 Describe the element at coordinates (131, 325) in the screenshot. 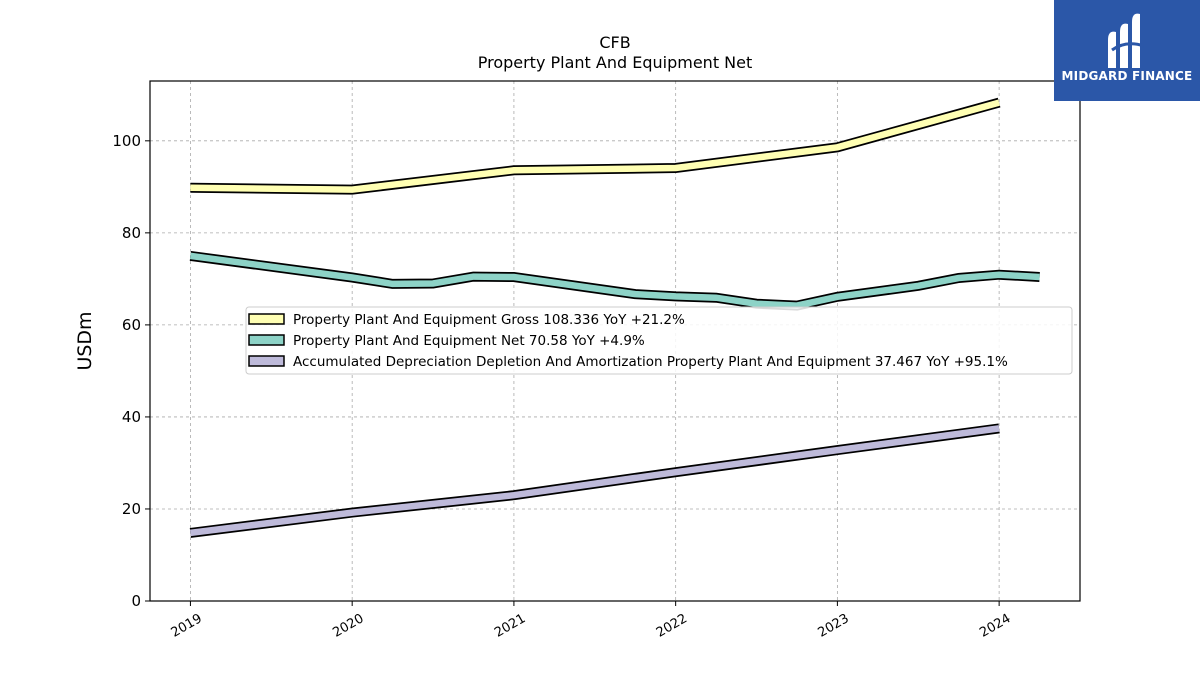

I see `y-tick-label: 60` at that location.